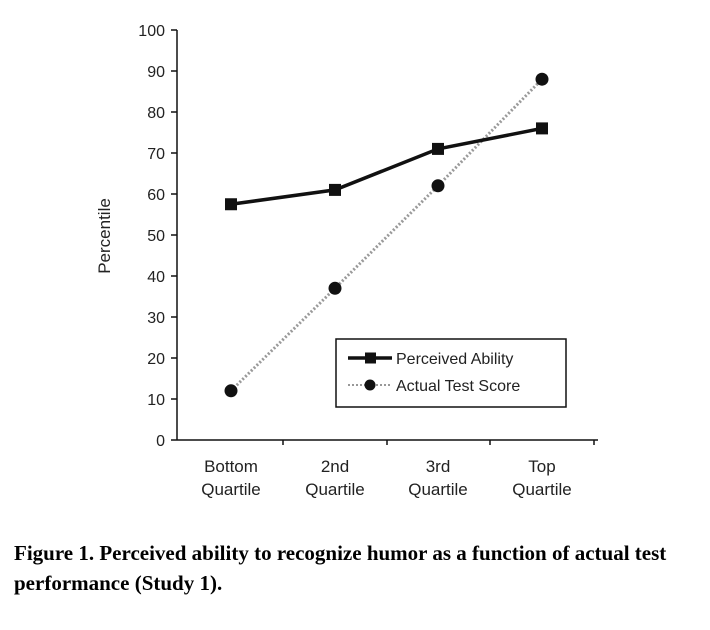  I want to click on series-line, so click(386, 166).